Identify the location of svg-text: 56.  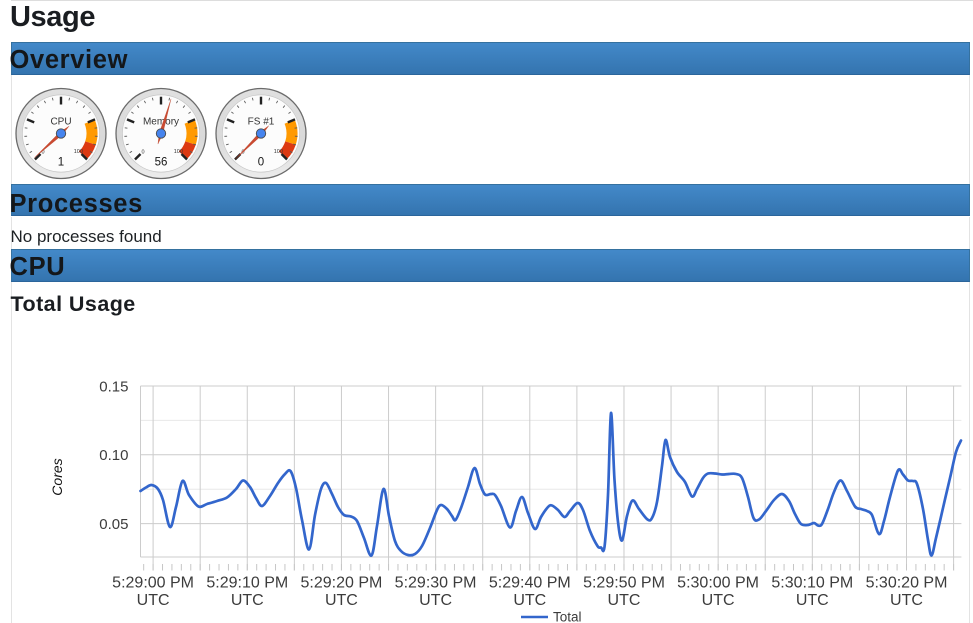
(160, 163).